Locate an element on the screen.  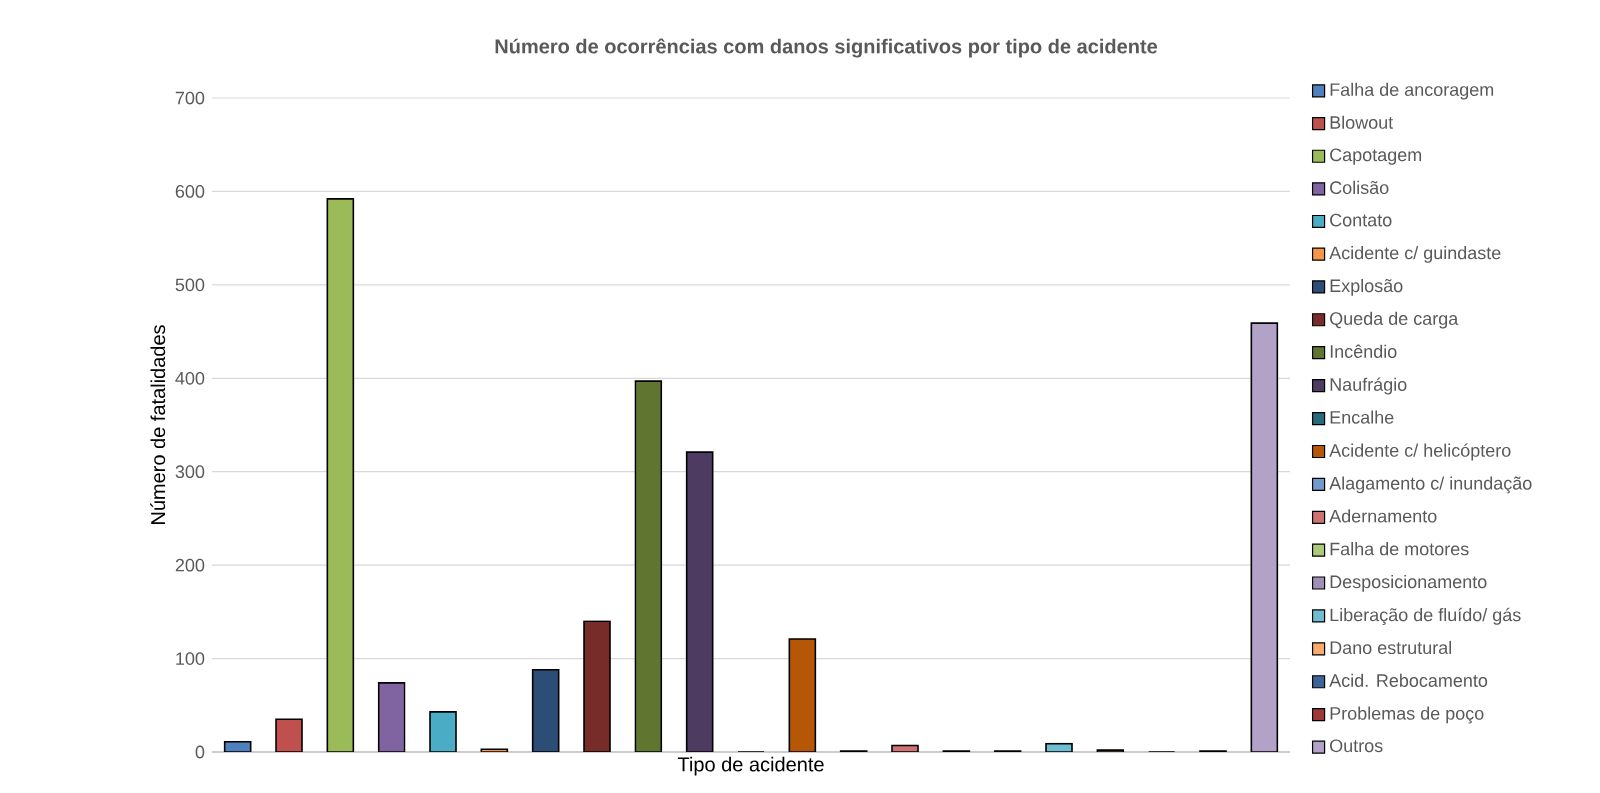
legend-label: Naufrágio is located at coordinates (1368, 386).